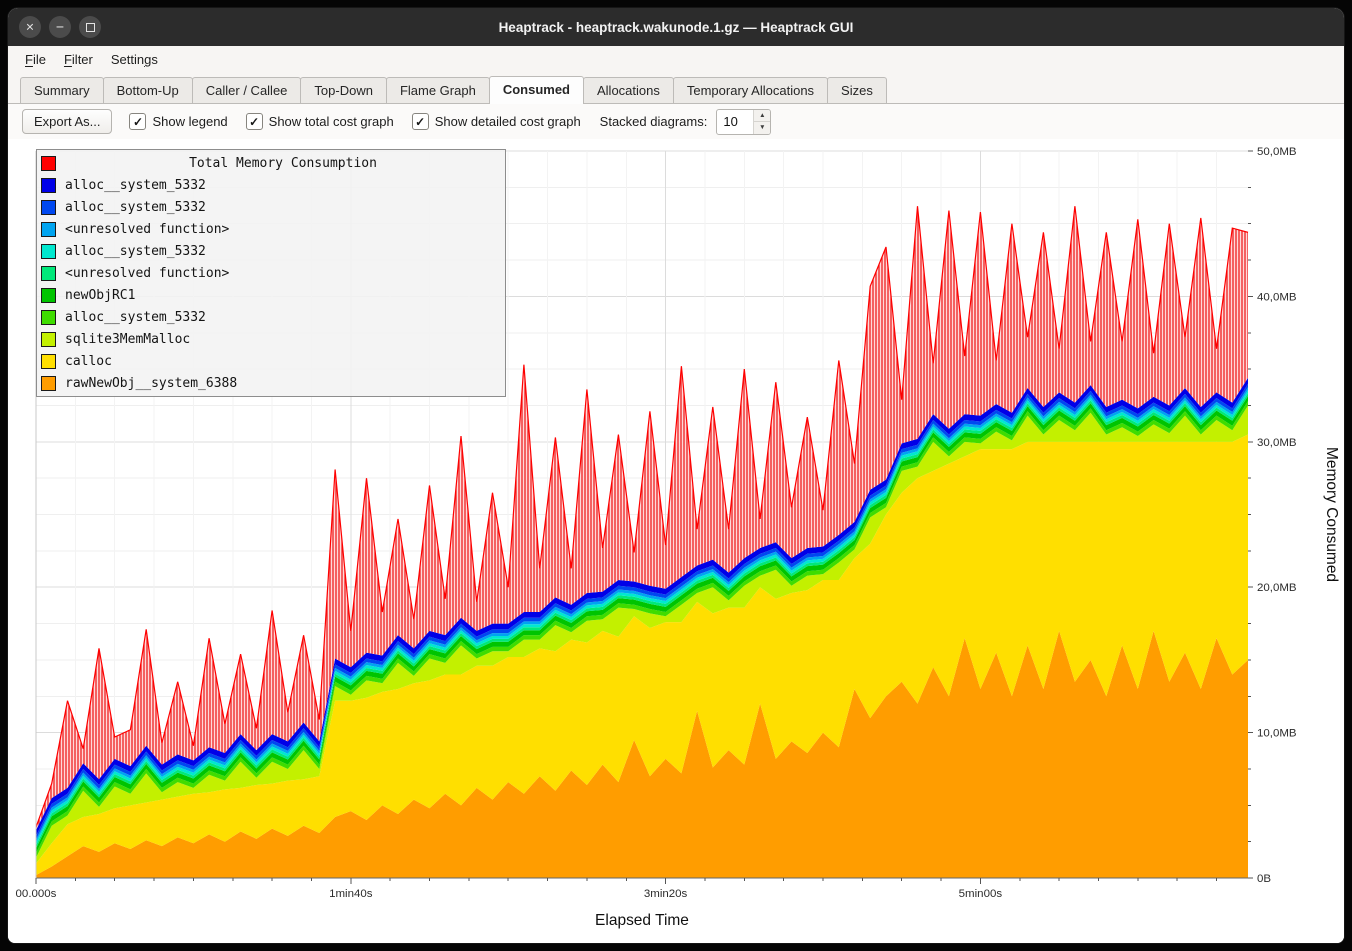 This screenshot has width=1352, height=951. Describe the element at coordinates (857, 90) in the screenshot. I see `tab-sizes: Sizes` at that location.